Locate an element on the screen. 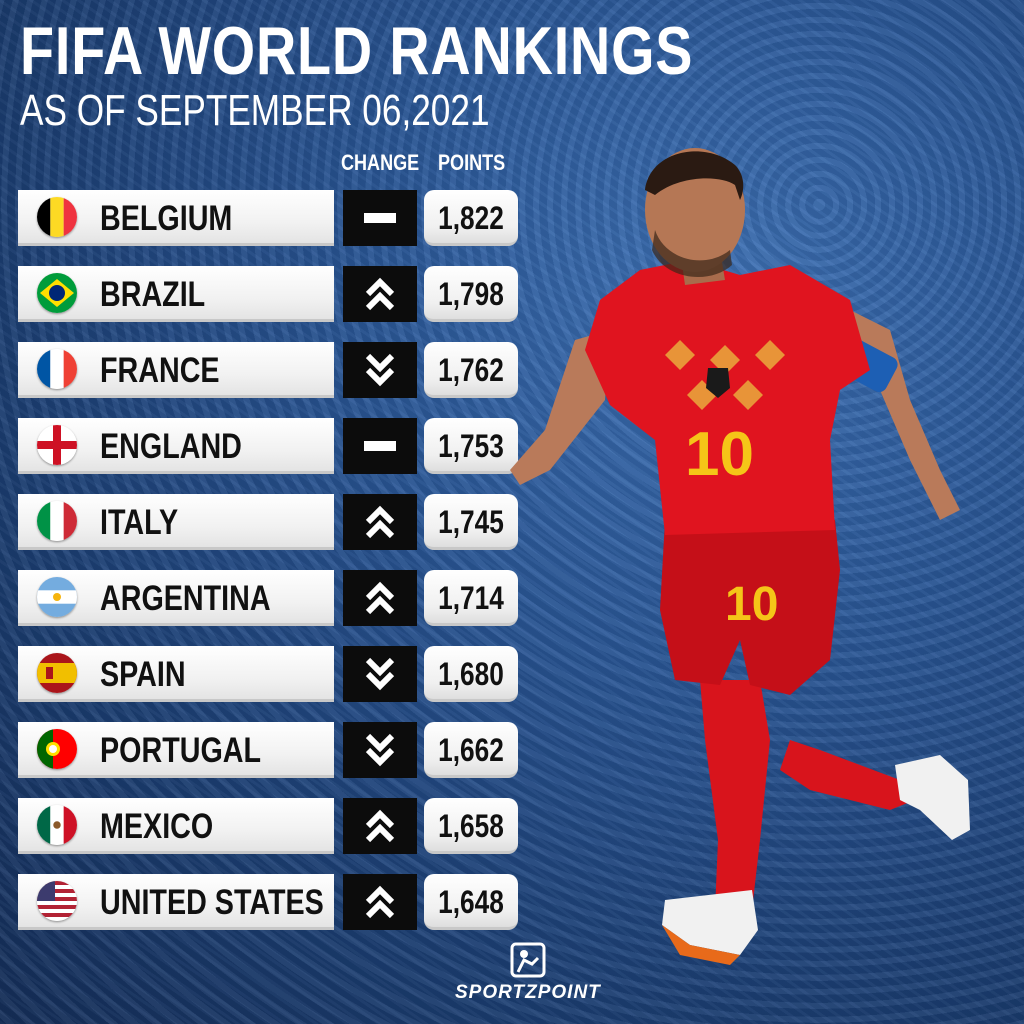  ranking-row: BRAZIL 1,798 is located at coordinates (268, 294).